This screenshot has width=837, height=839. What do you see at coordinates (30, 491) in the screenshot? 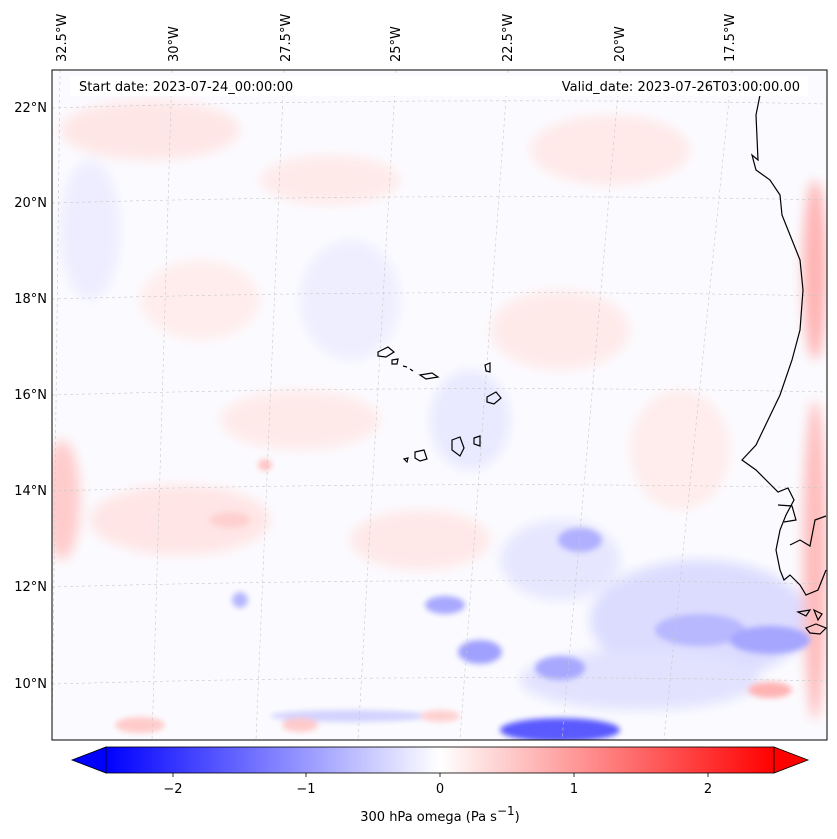
I see `lat-label: 14°N` at bounding box center [30, 491].